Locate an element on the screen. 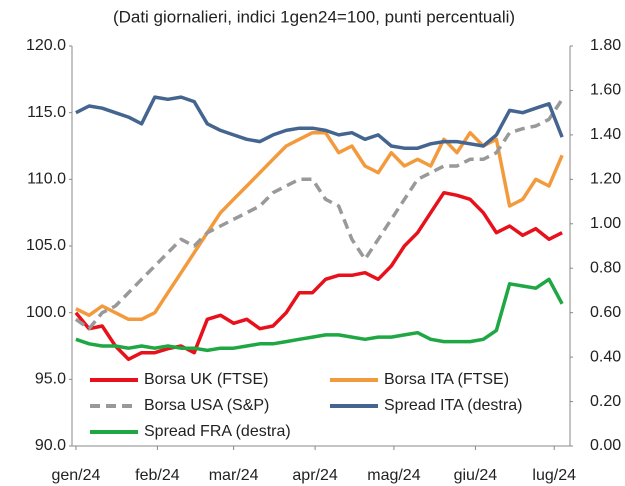 The image size is (625, 486). y-tick-label: 110.0 is located at coordinates (46, 179).